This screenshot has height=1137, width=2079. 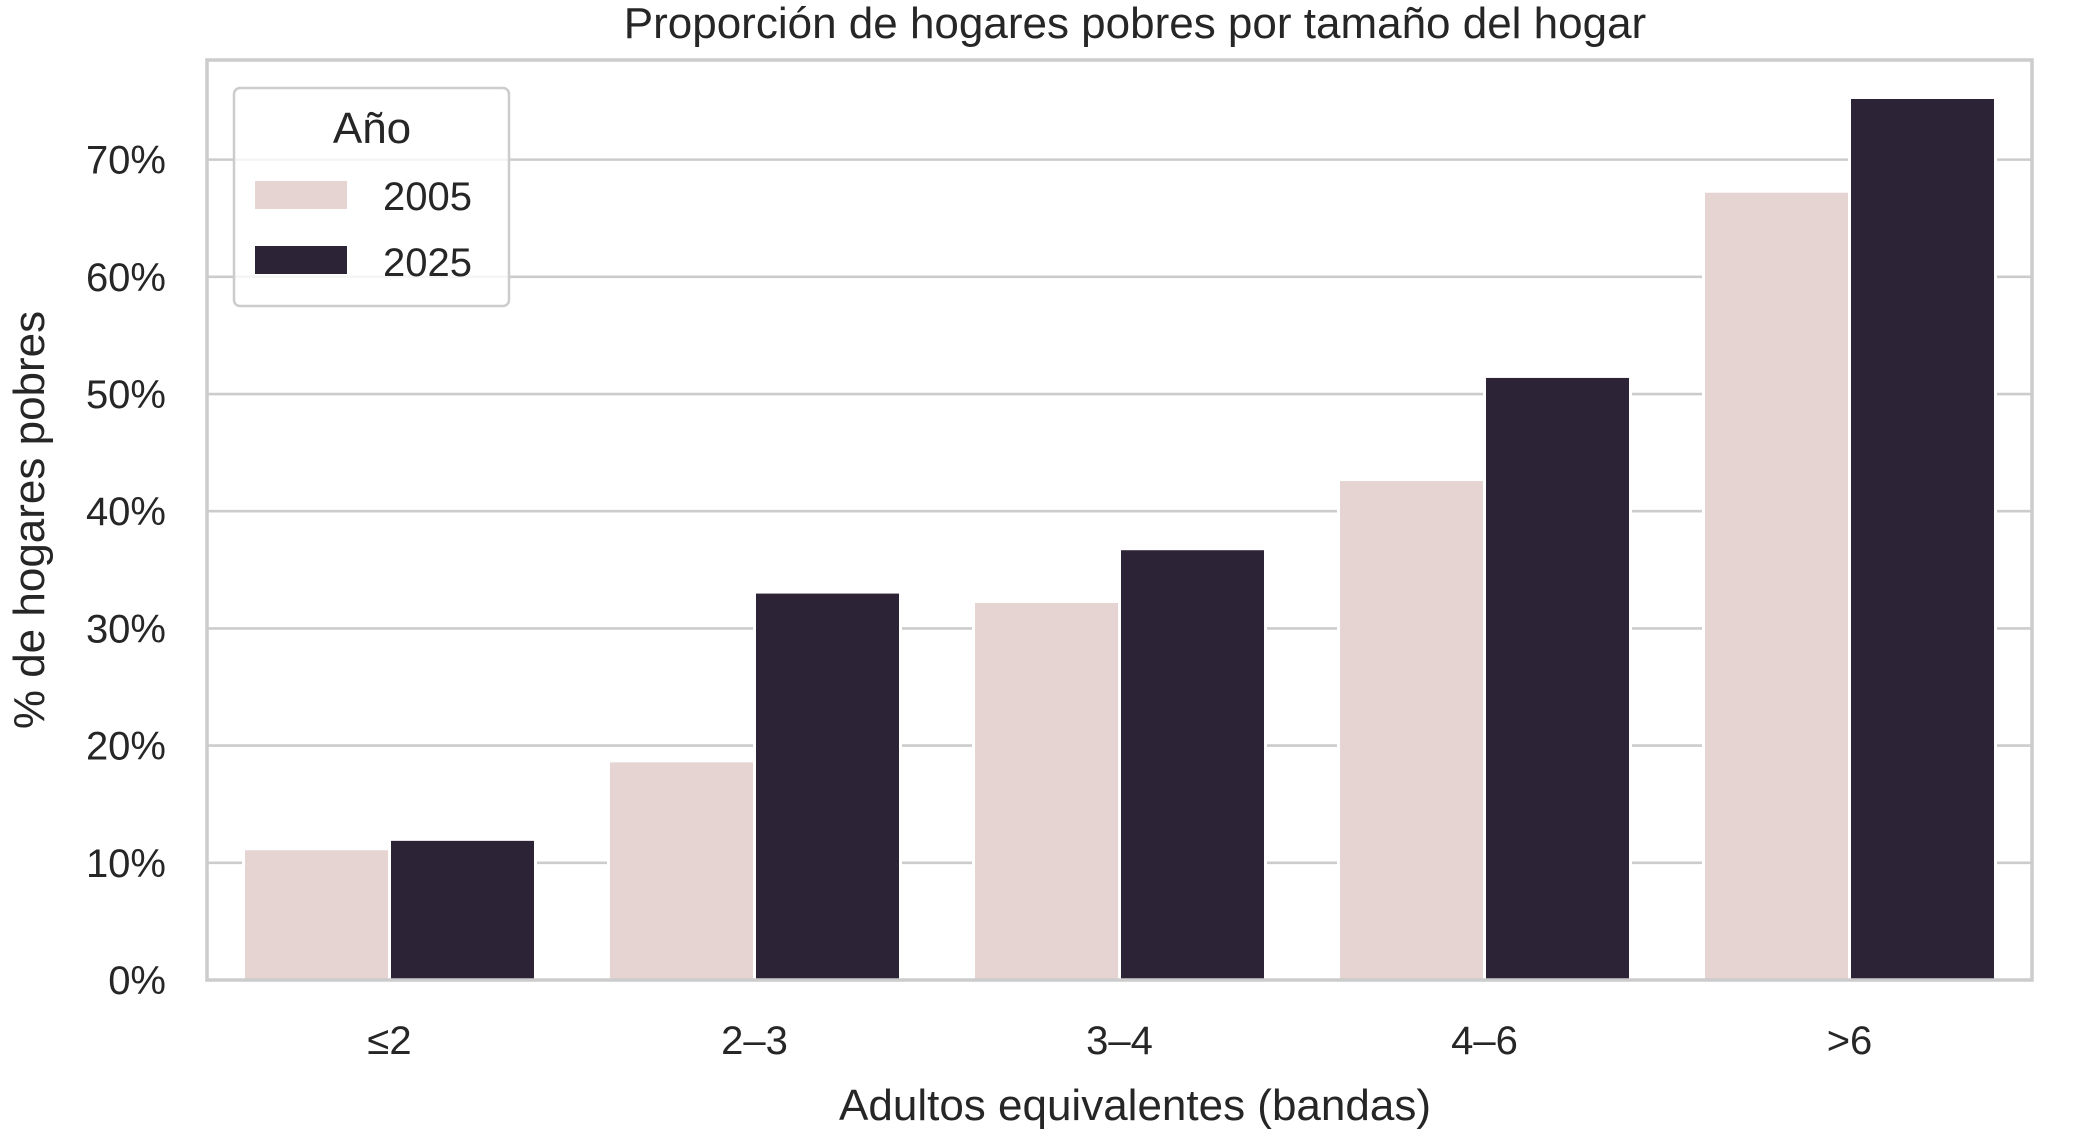 I want to click on legend: Año 2005 2025, so click(x=371, y=197).